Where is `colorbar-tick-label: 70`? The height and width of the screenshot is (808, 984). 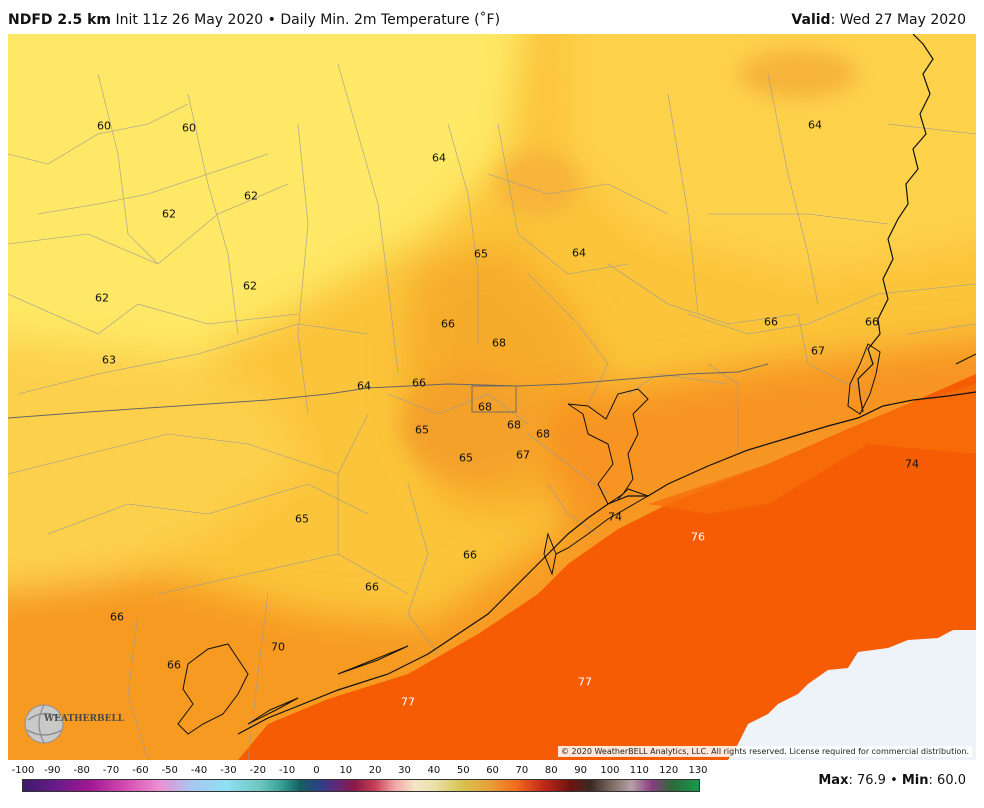
colorbar-tick-label: 70 is located at coordinates (522, 770).